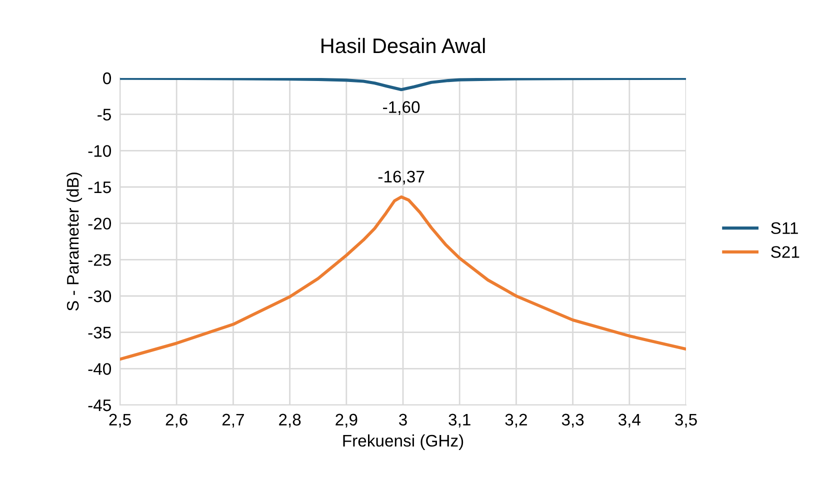 Image resolution: width=818 pixels, height=502 pixels. I want to click on y-tick-label: -20, so click(100, 224).